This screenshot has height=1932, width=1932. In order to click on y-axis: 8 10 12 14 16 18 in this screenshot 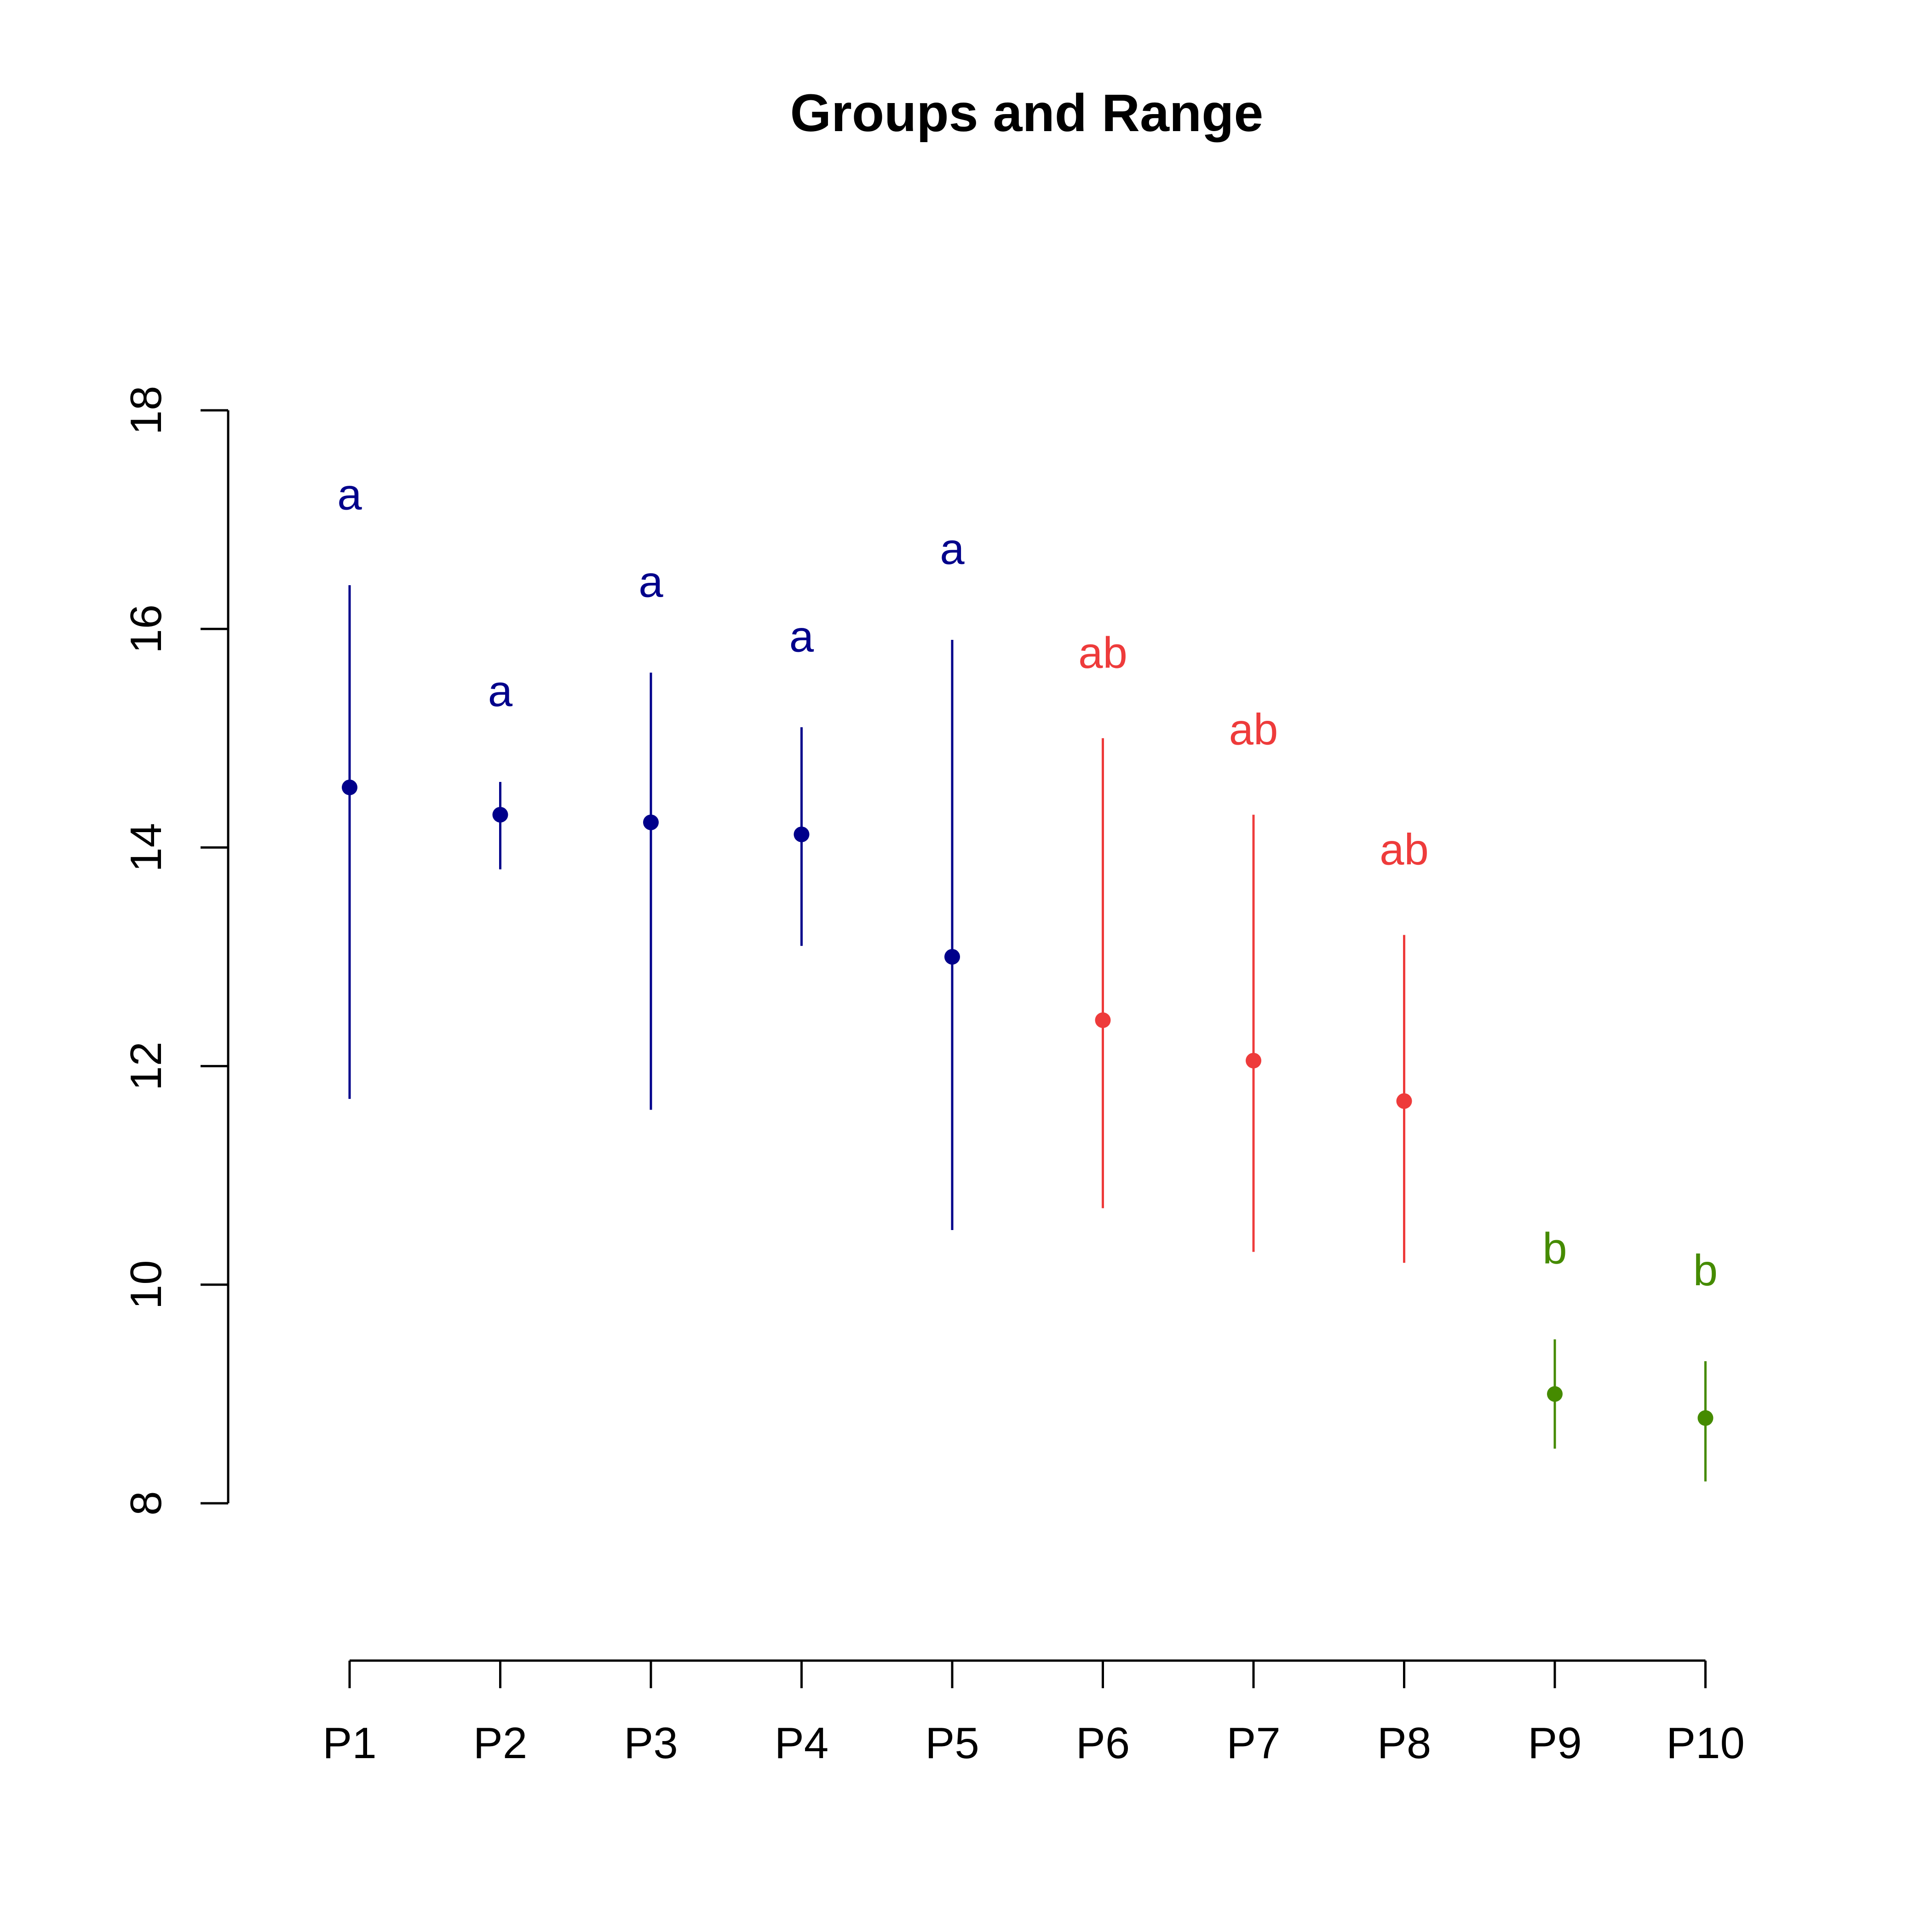, I will do `click(175, 951)`.